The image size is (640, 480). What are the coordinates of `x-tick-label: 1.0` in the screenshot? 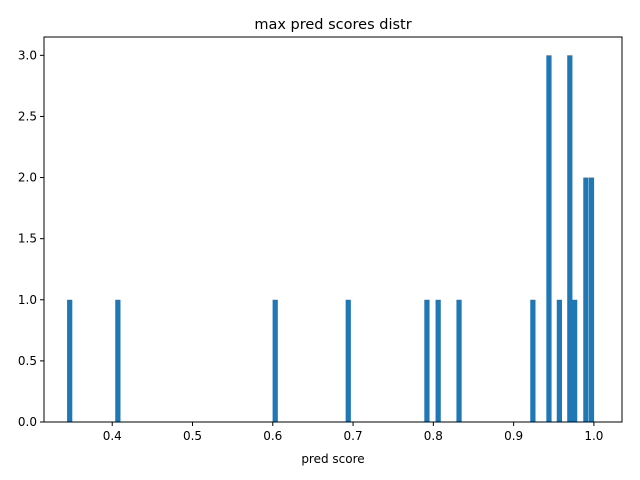 It's located at (593, 436).